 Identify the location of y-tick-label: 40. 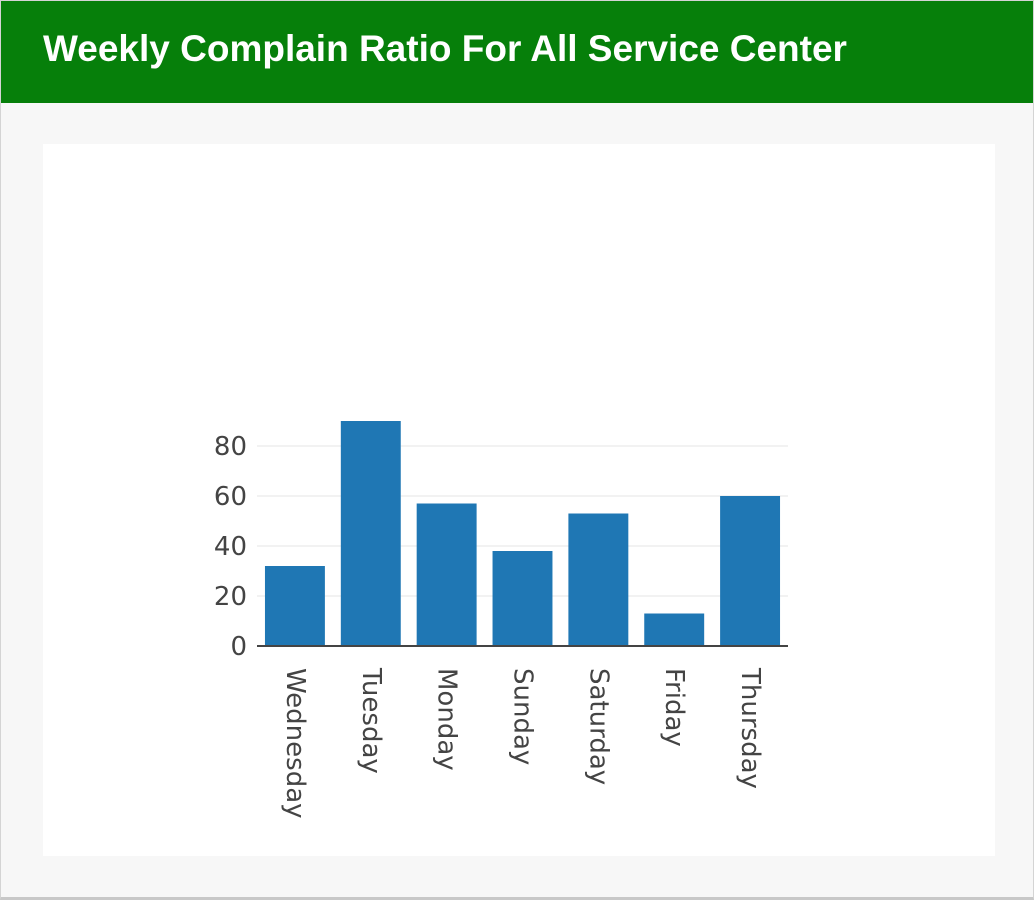
(230, 547).